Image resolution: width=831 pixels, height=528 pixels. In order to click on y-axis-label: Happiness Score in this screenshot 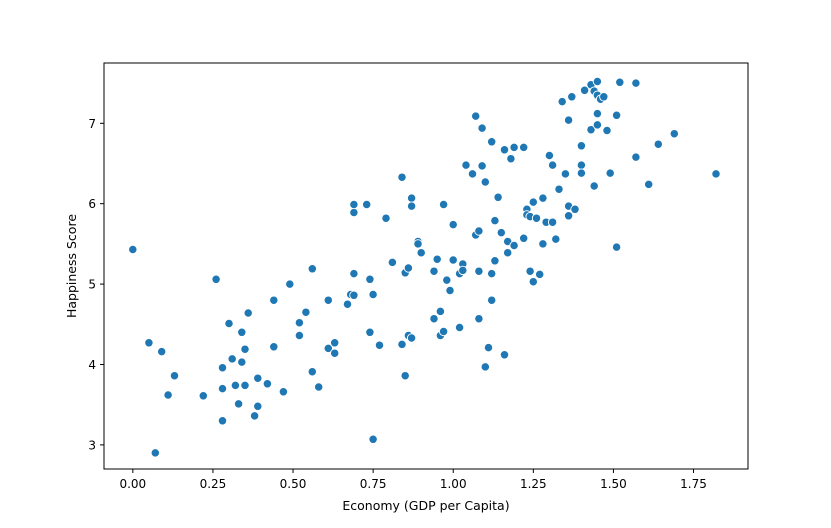, I will do `click(71, 266)`.